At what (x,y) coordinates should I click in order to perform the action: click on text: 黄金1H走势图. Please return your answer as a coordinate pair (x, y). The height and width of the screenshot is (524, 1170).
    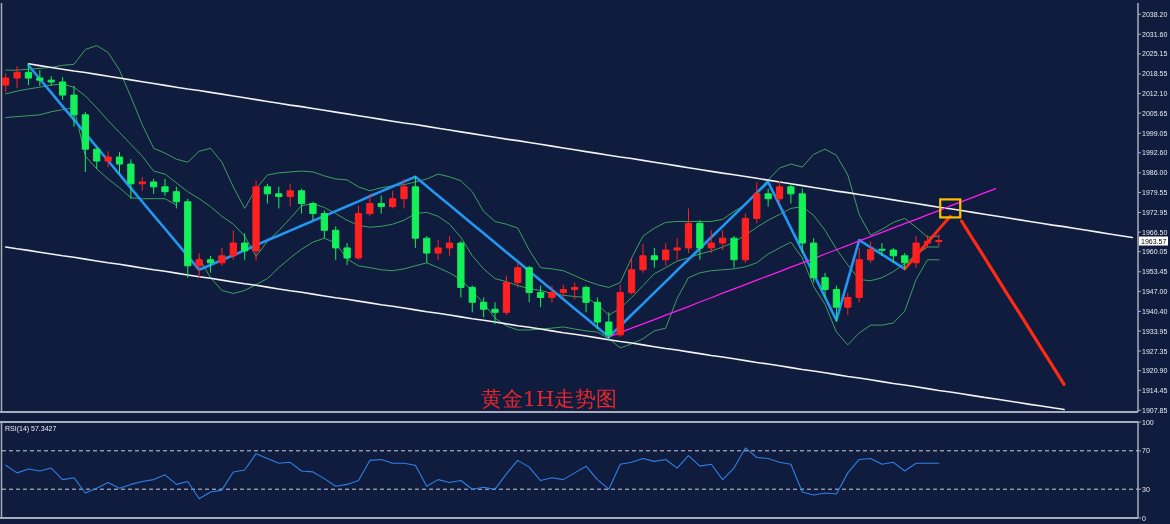
    Looking at the image, I should click on (549, 399).